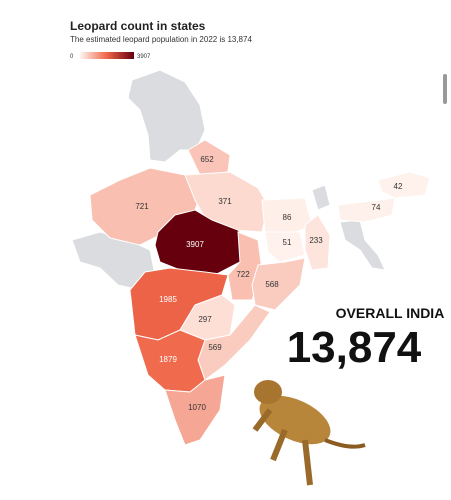 This screenshot has width=451, height=500. I want to click on leopard-illustration, so click(309, 433).